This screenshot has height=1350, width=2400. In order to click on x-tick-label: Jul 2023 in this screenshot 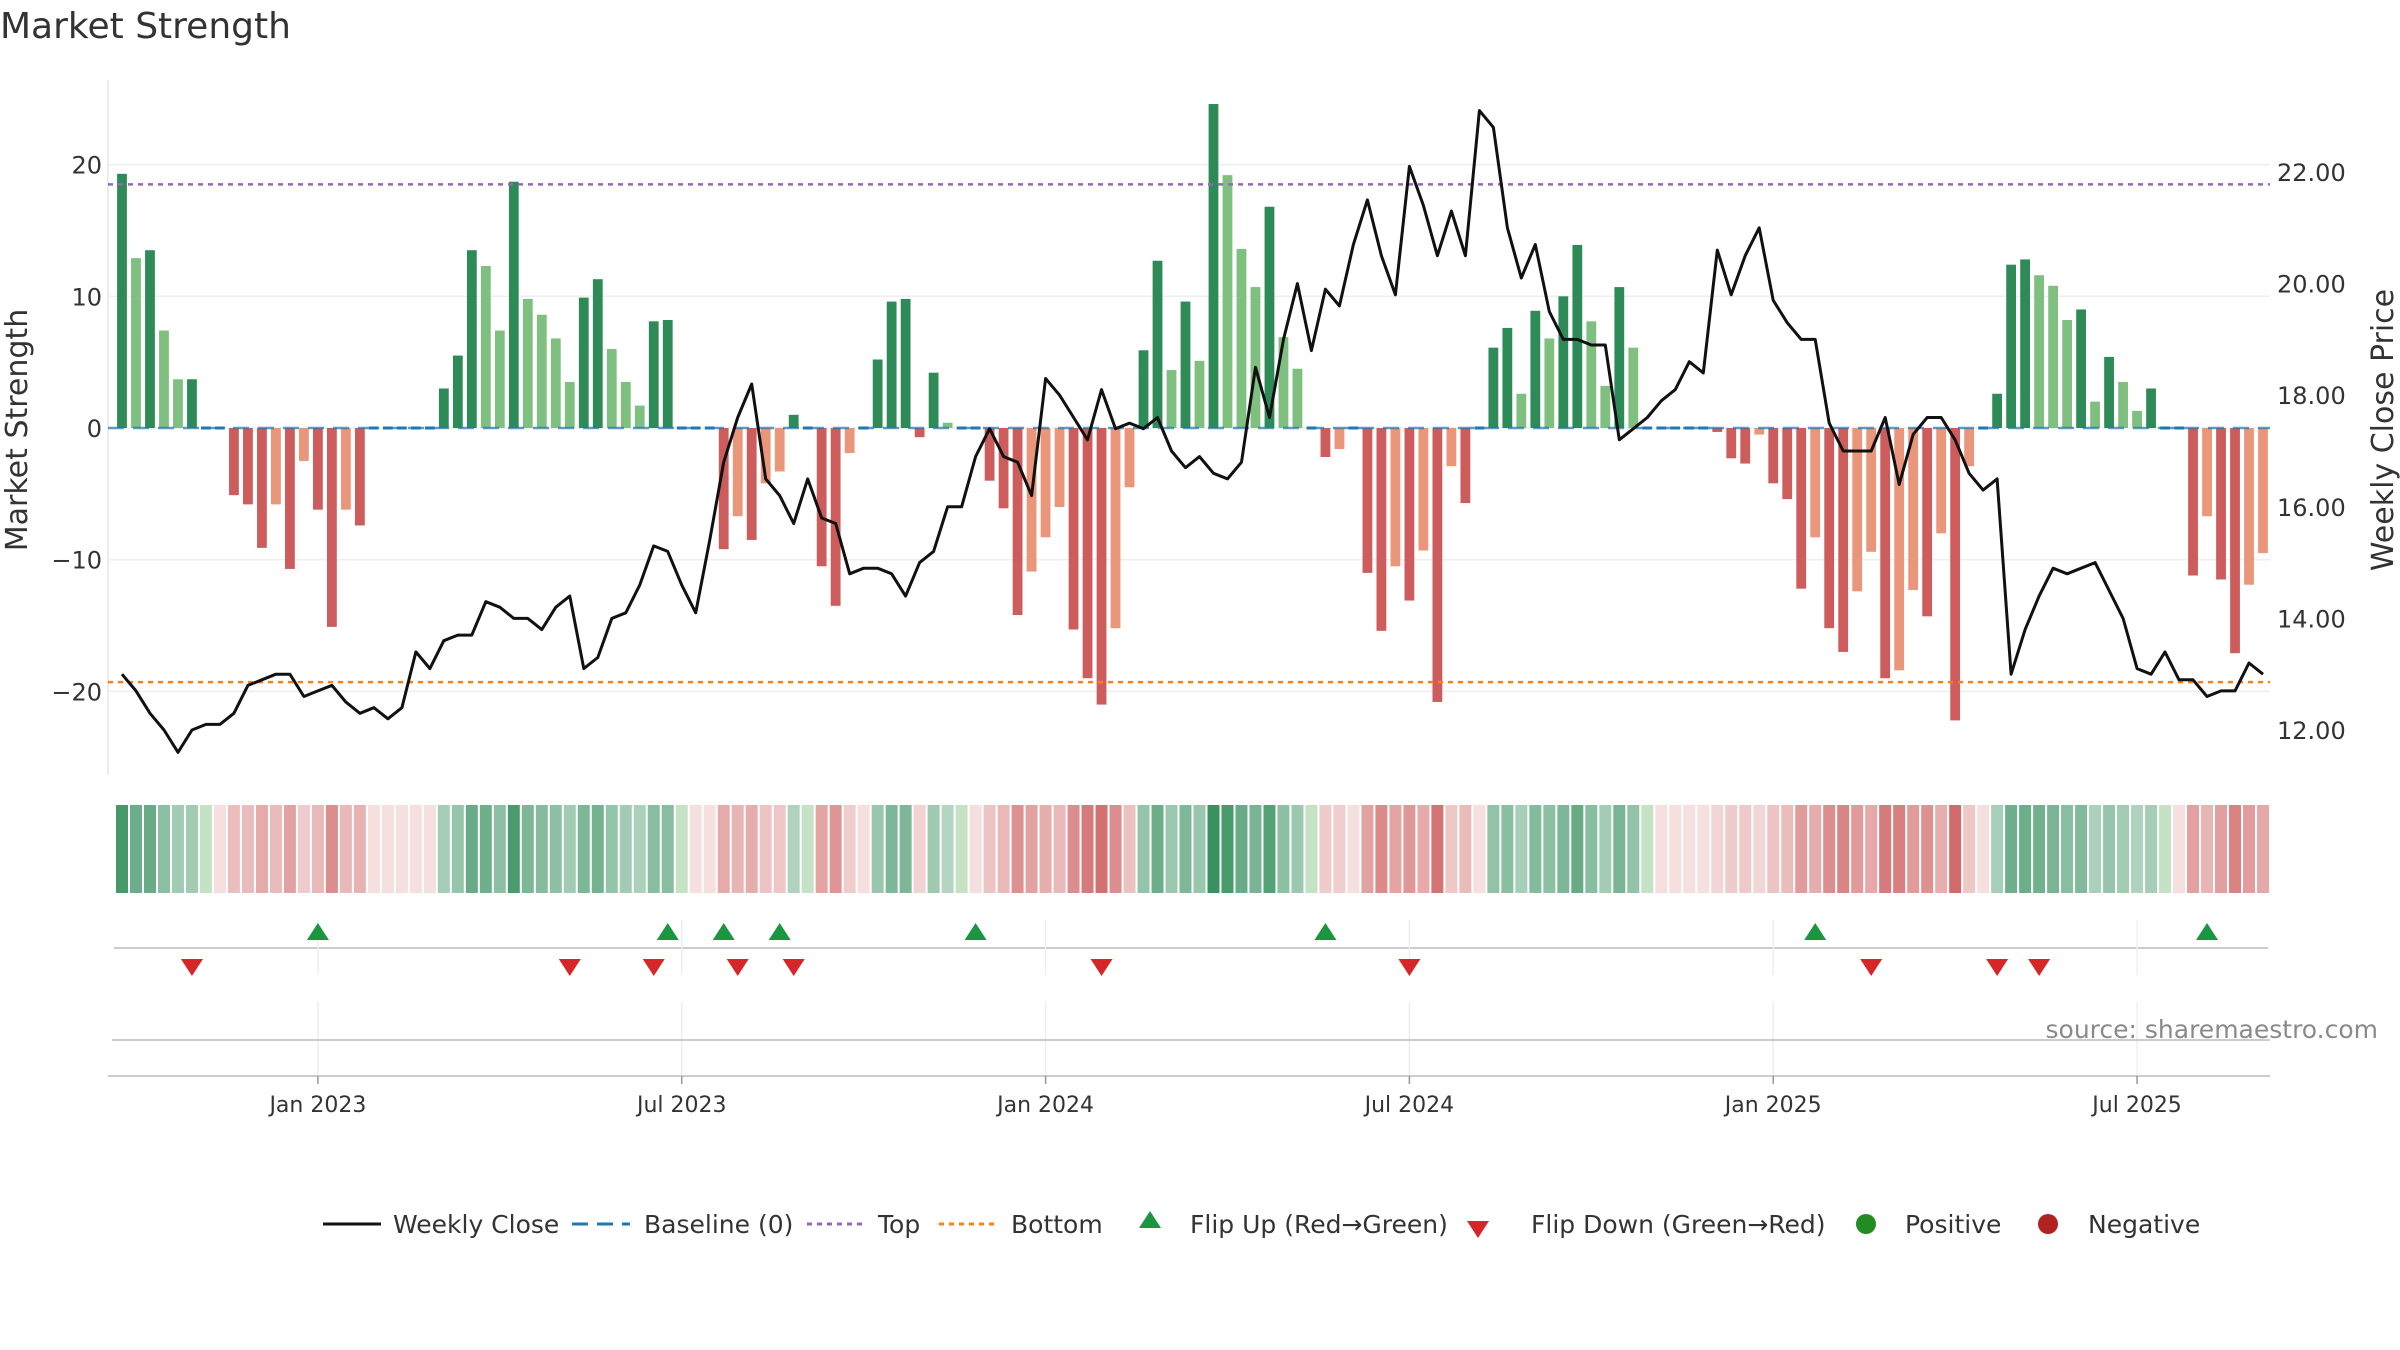, I will do `click(681, 1105)`.